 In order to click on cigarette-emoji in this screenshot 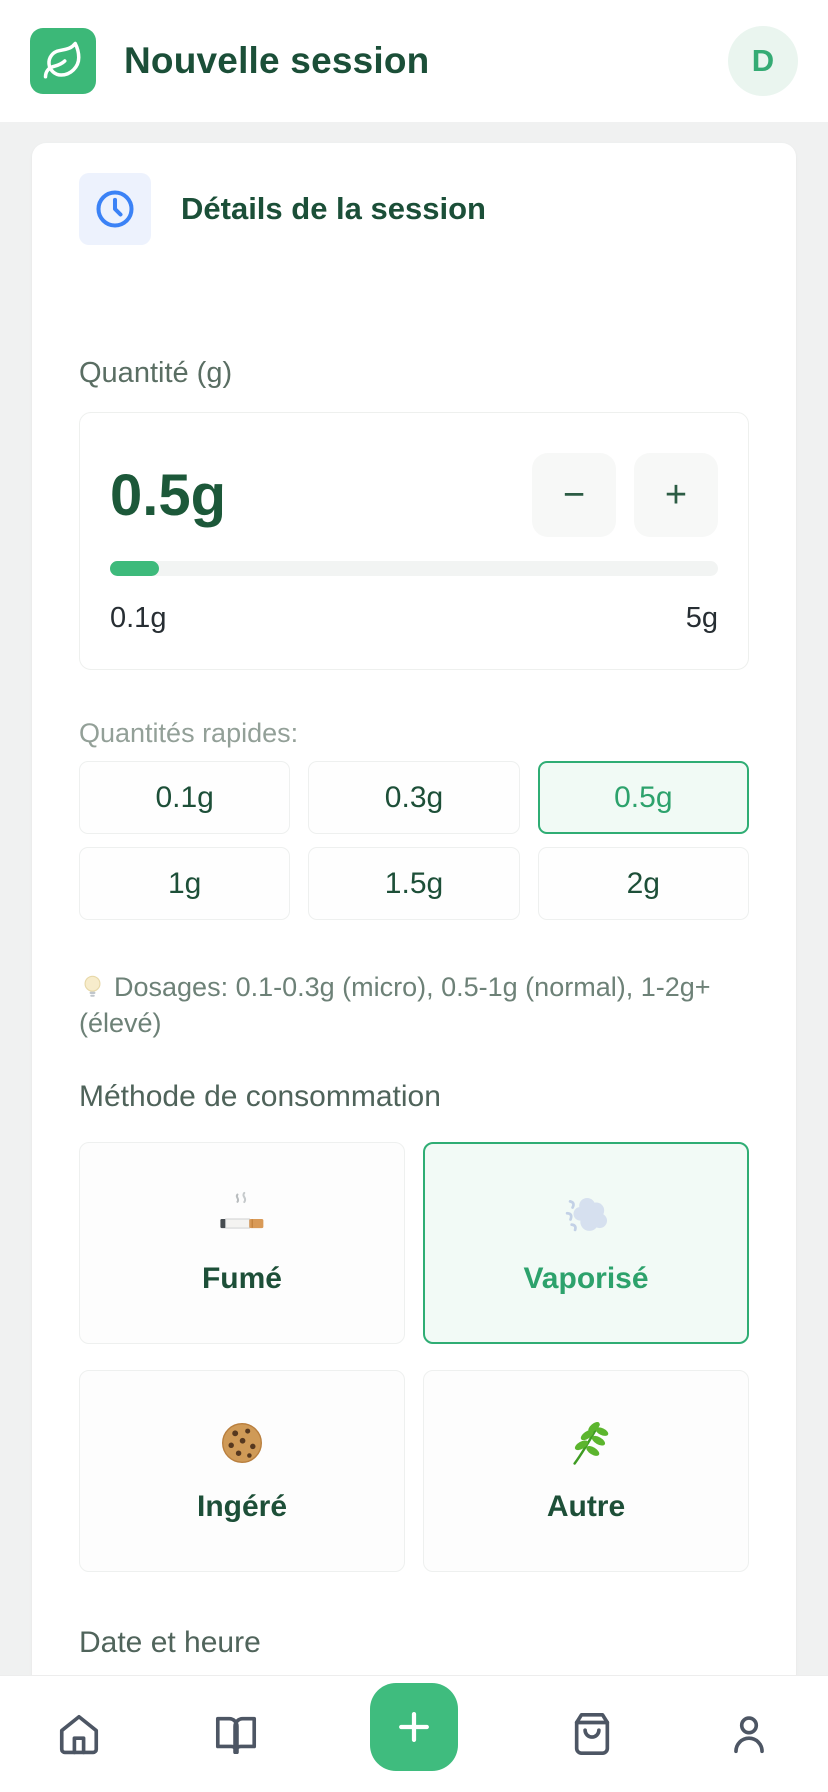, I will do `click(242, 1215)`.